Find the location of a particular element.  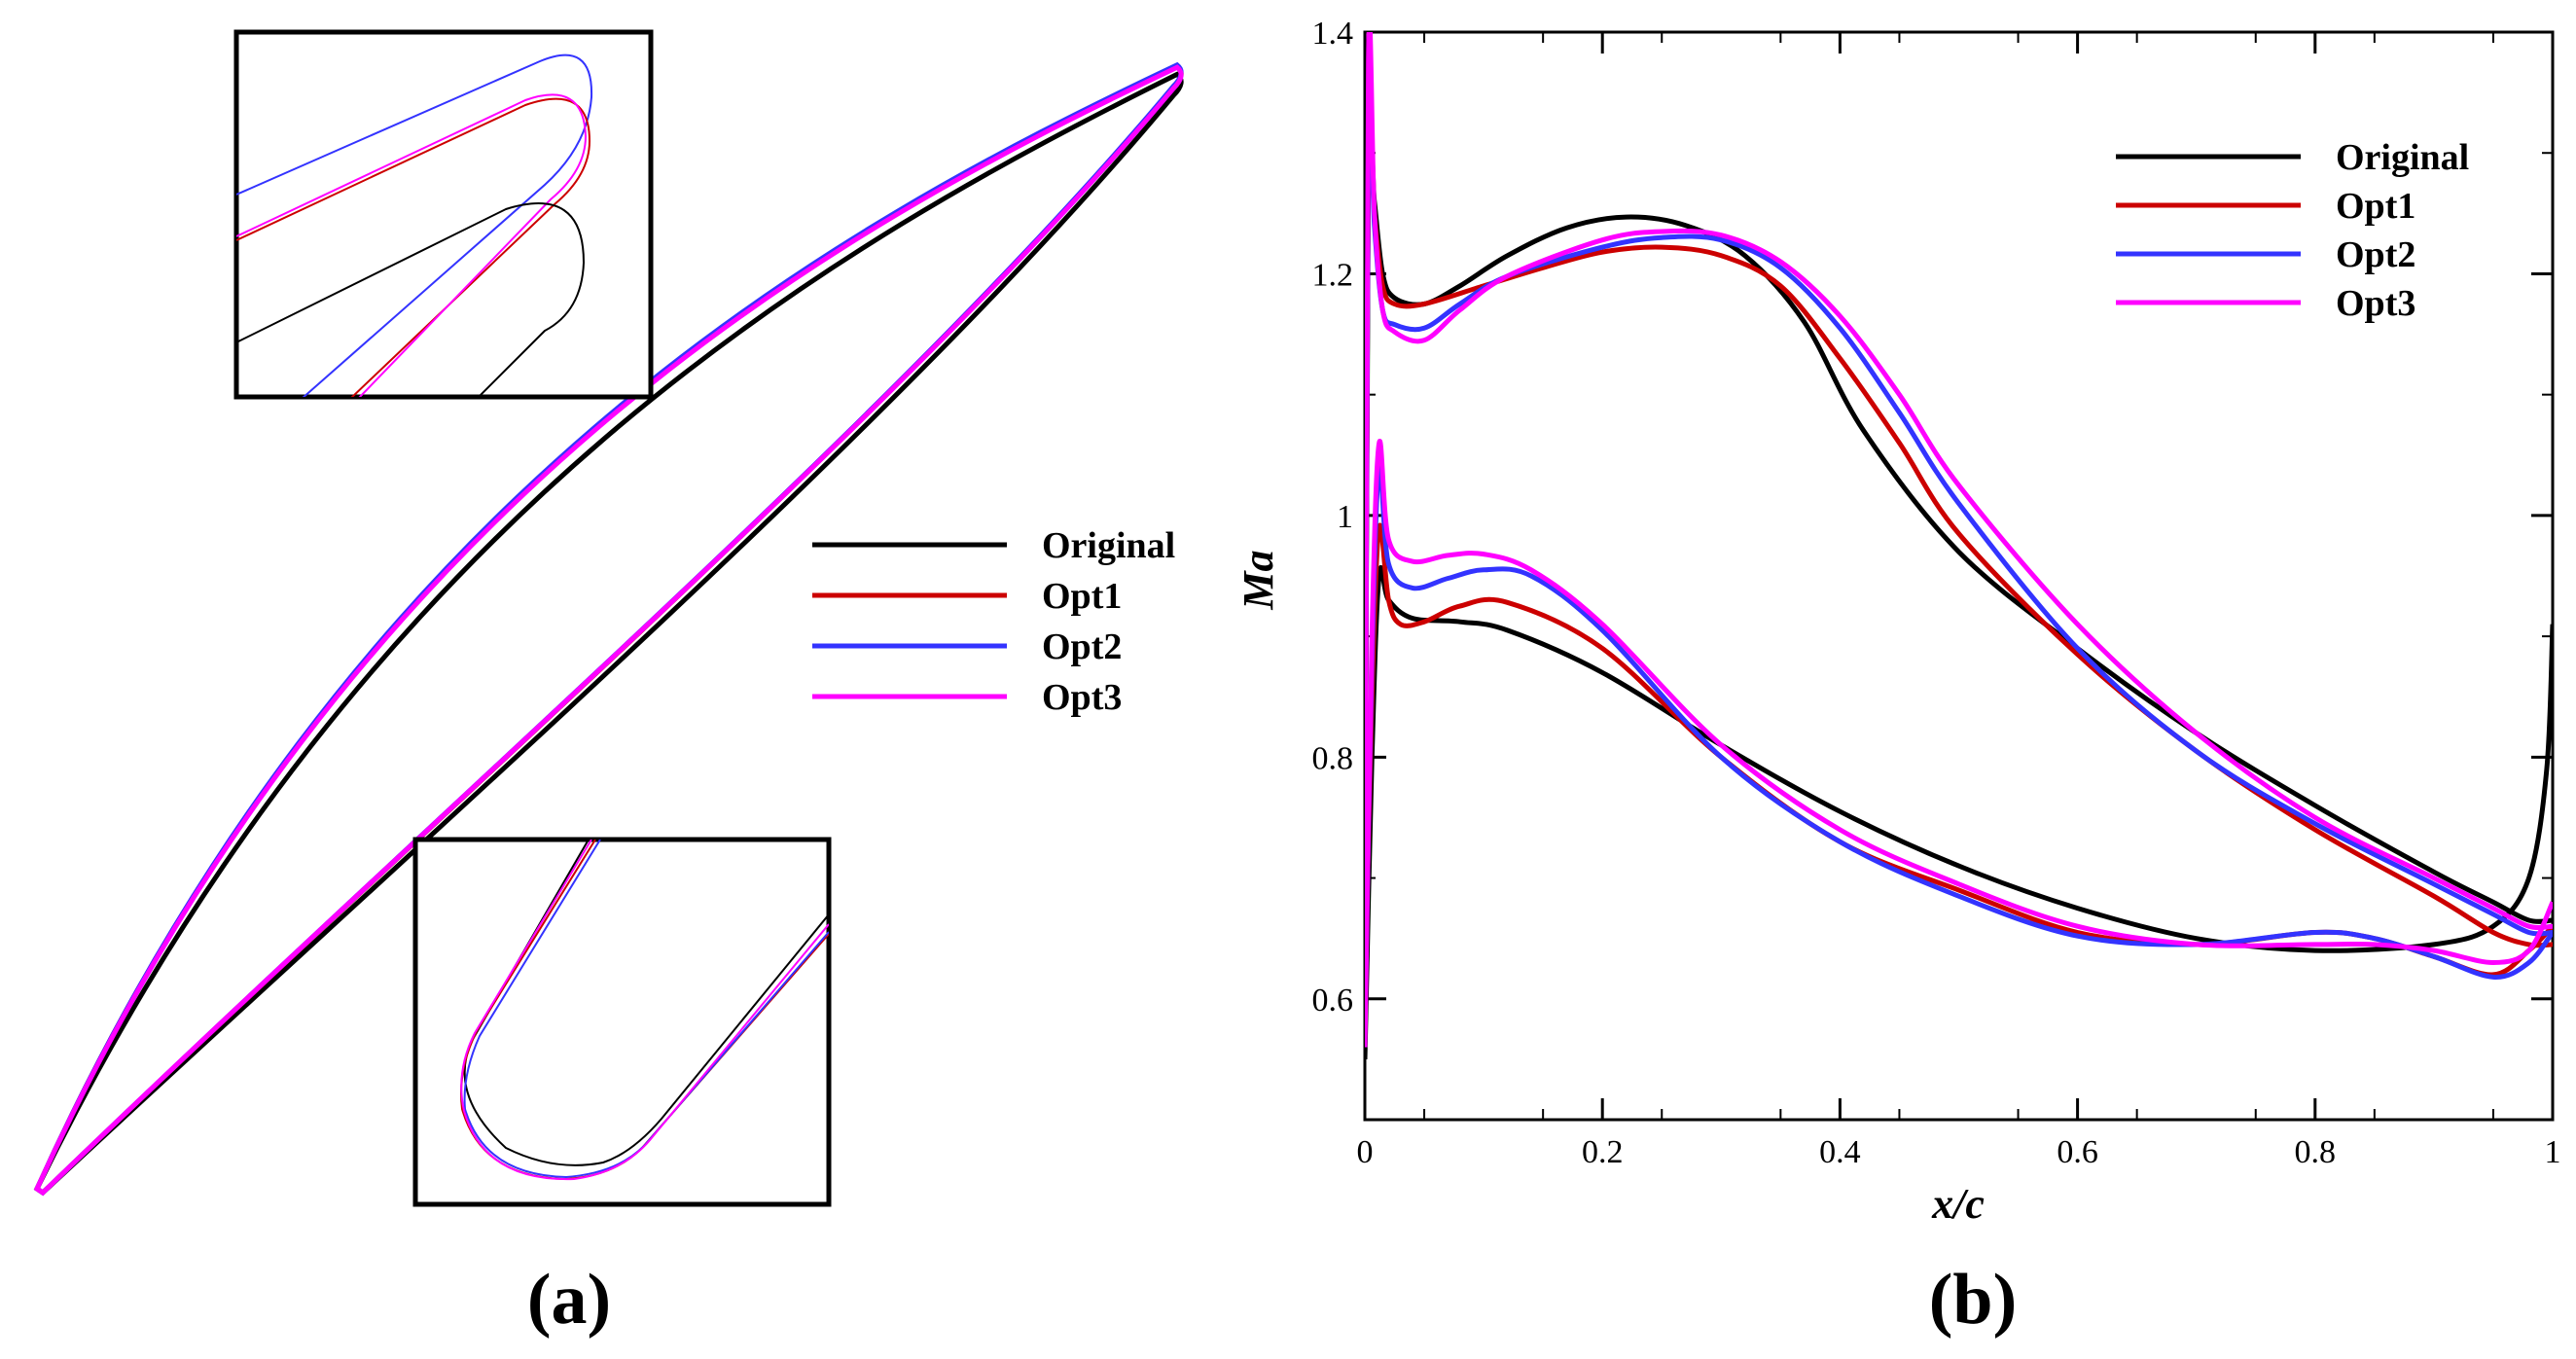

y-tick-label: 1.2 is located at coordinates (1333, 275).